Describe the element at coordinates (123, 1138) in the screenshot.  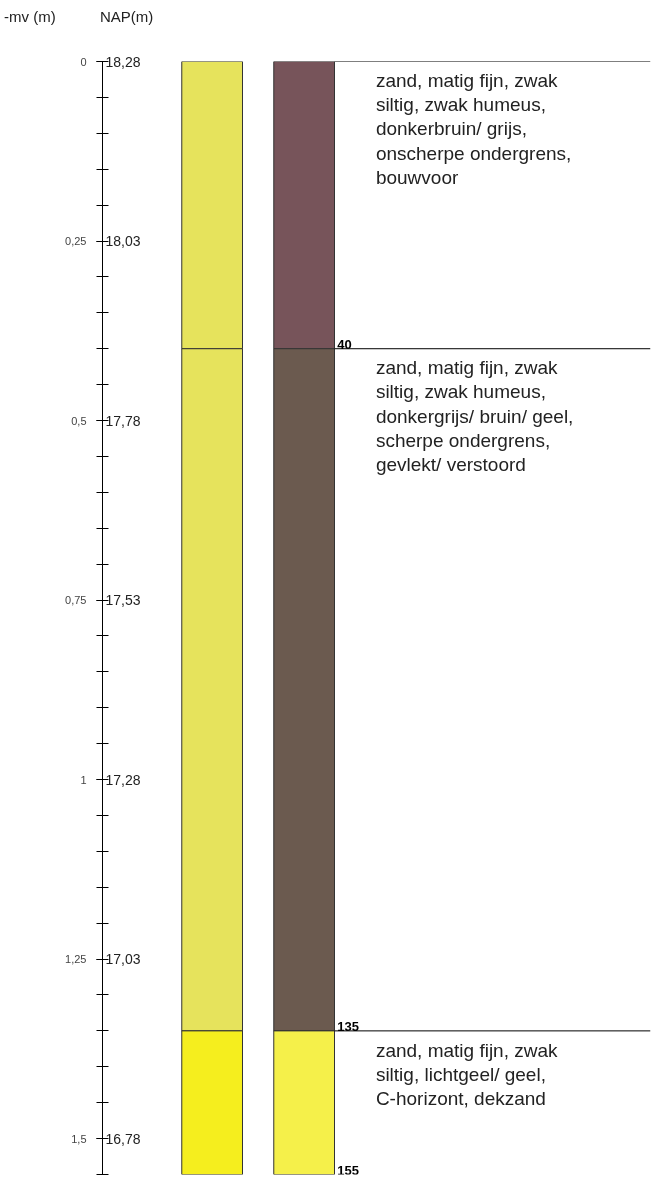
I see `y2-tick-label: 16,78` at that location.